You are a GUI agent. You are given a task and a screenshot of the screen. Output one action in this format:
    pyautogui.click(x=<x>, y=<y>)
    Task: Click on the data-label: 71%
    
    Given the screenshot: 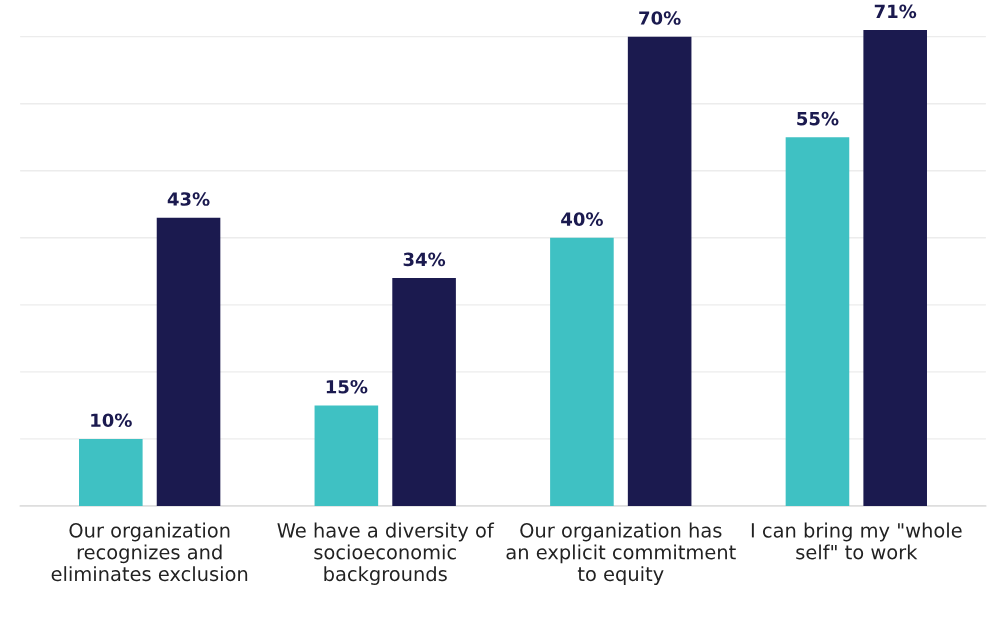 What is the action you would take?
    pyautogui.click(x=895, y=11)
    